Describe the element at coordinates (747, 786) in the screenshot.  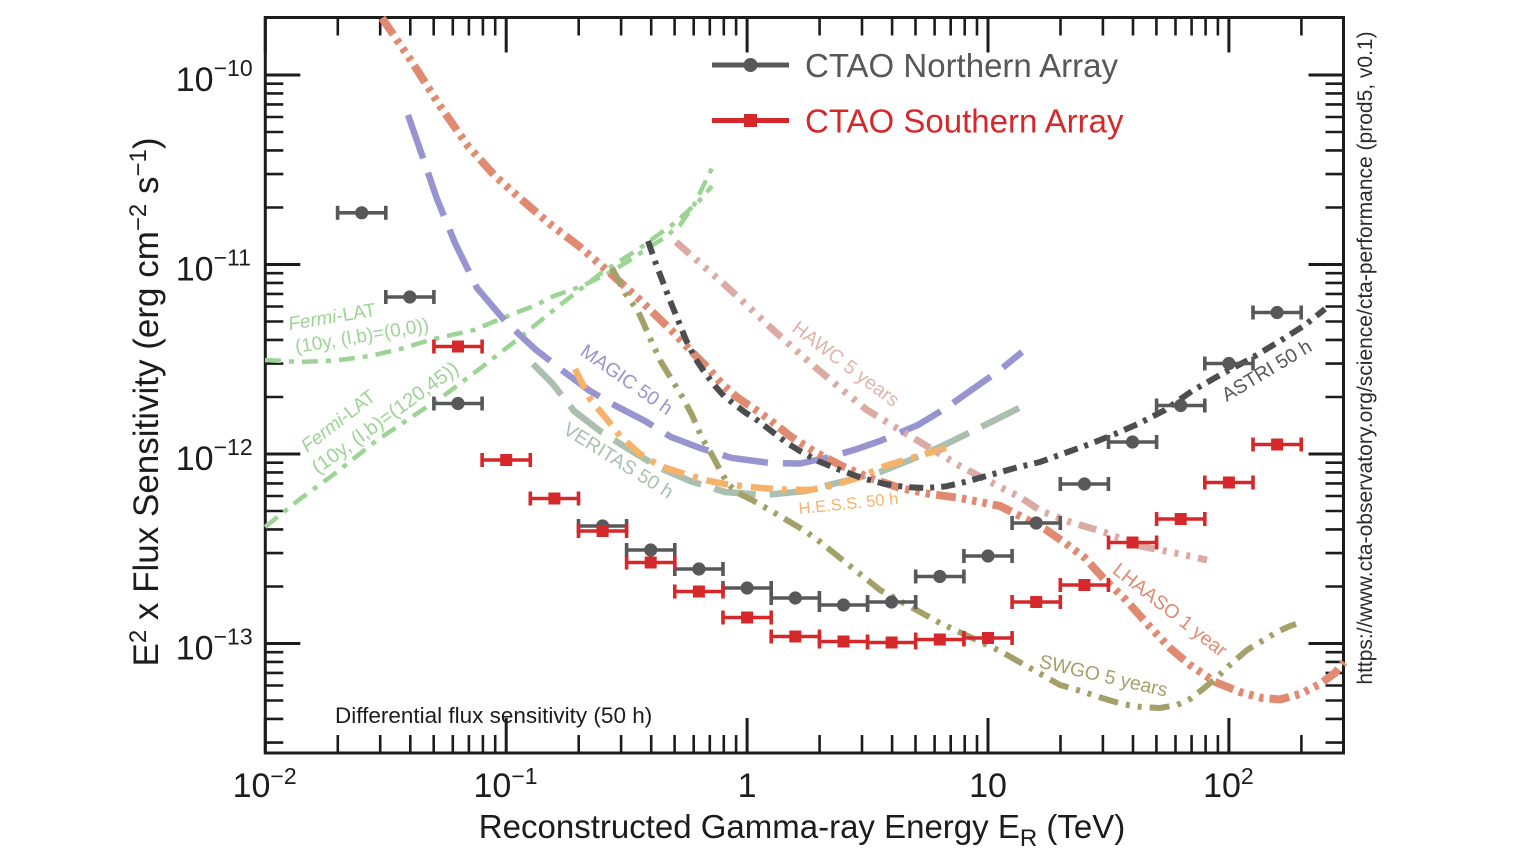
I see `svg-text: 1` at that location.